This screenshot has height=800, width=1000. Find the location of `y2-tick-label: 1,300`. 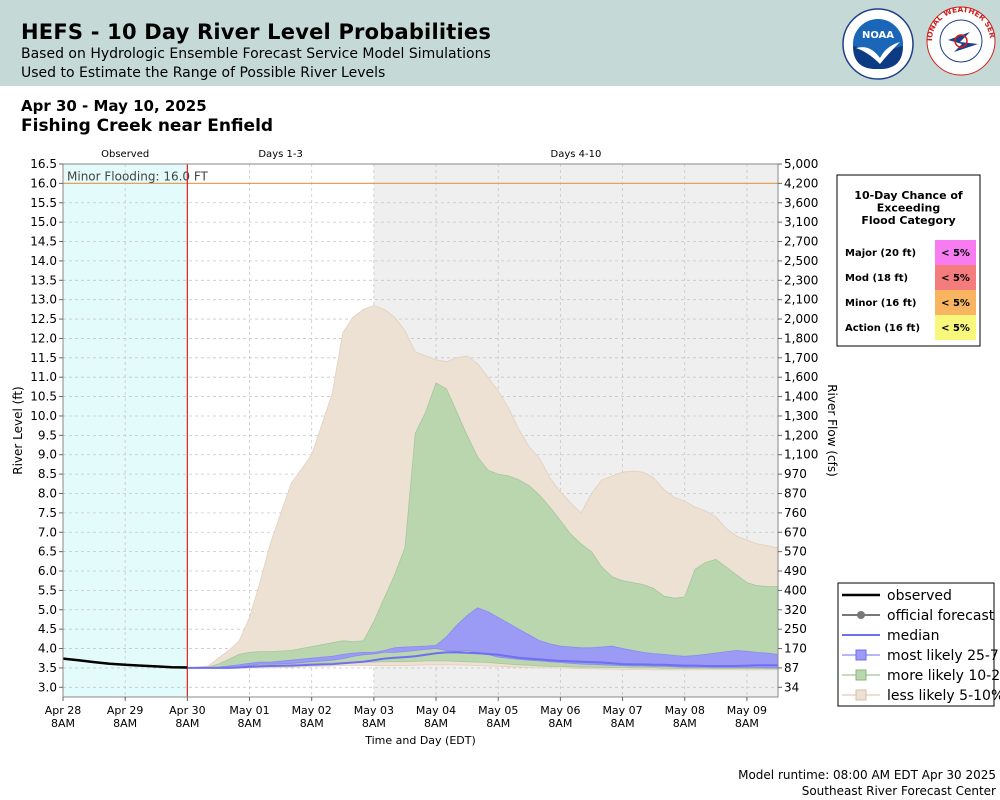

y2-tick-label: 1,300 is located at coordinates (801, 416).